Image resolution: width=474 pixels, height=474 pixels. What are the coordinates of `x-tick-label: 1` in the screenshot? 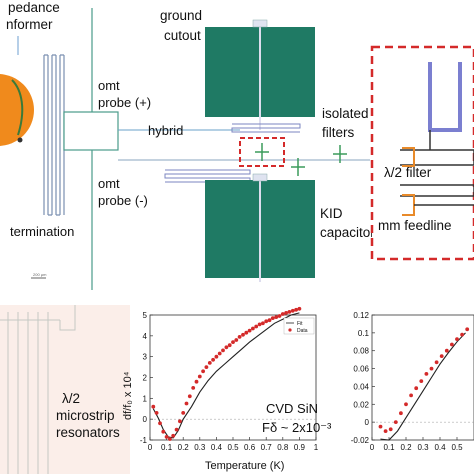 It's located at (316, 447).